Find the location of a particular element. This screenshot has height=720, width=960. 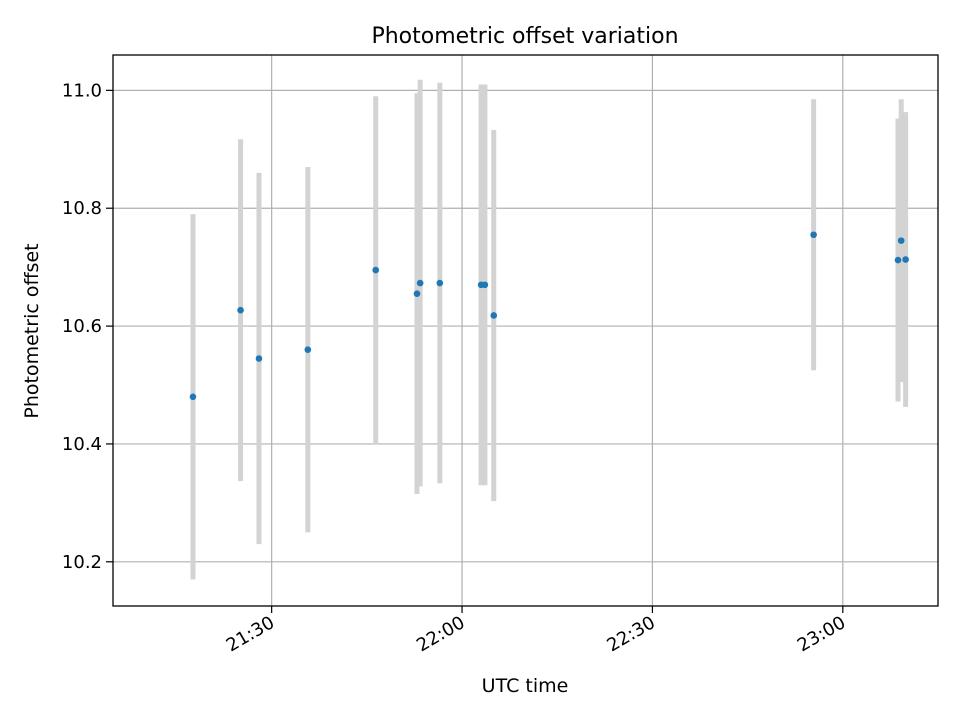

y-tick-label: 11.0 is located at coordinates (82, 90).